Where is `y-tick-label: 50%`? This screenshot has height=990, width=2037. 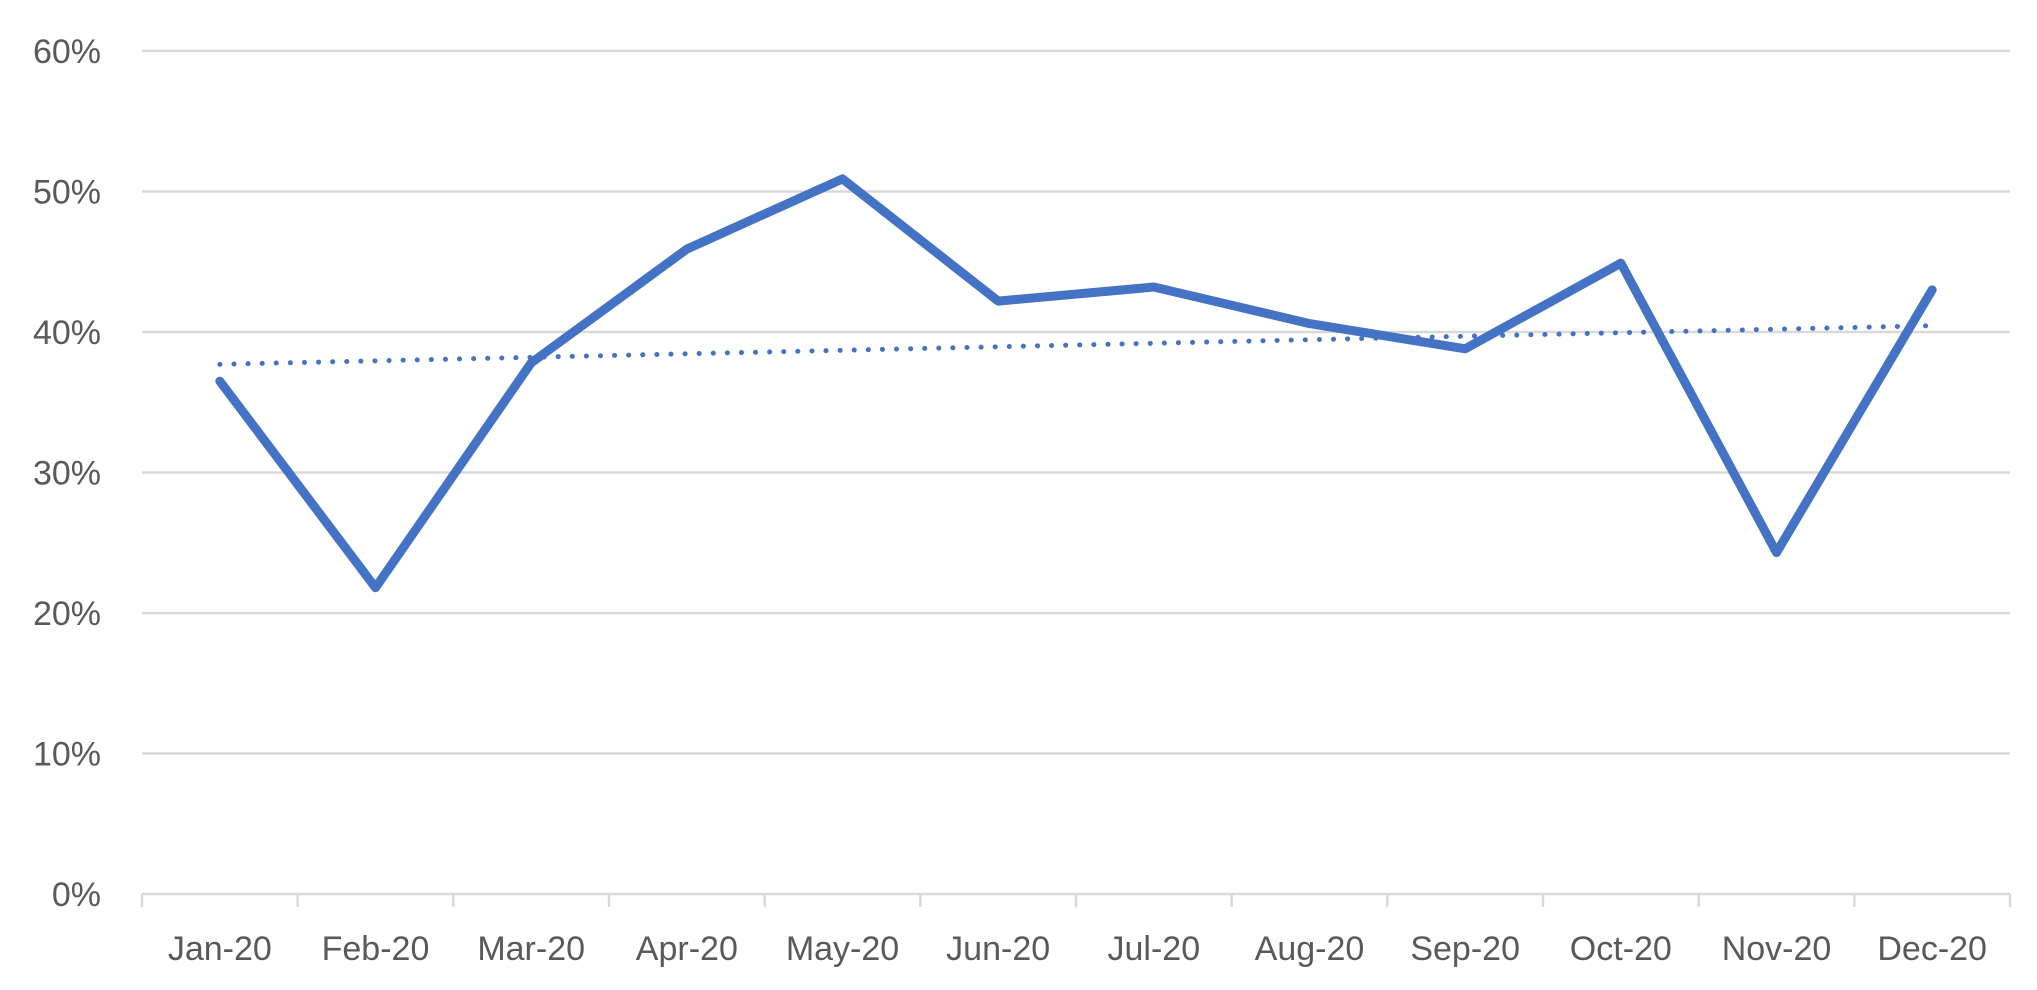 y-tick-label: 50% is located at coordinates (67, 193).